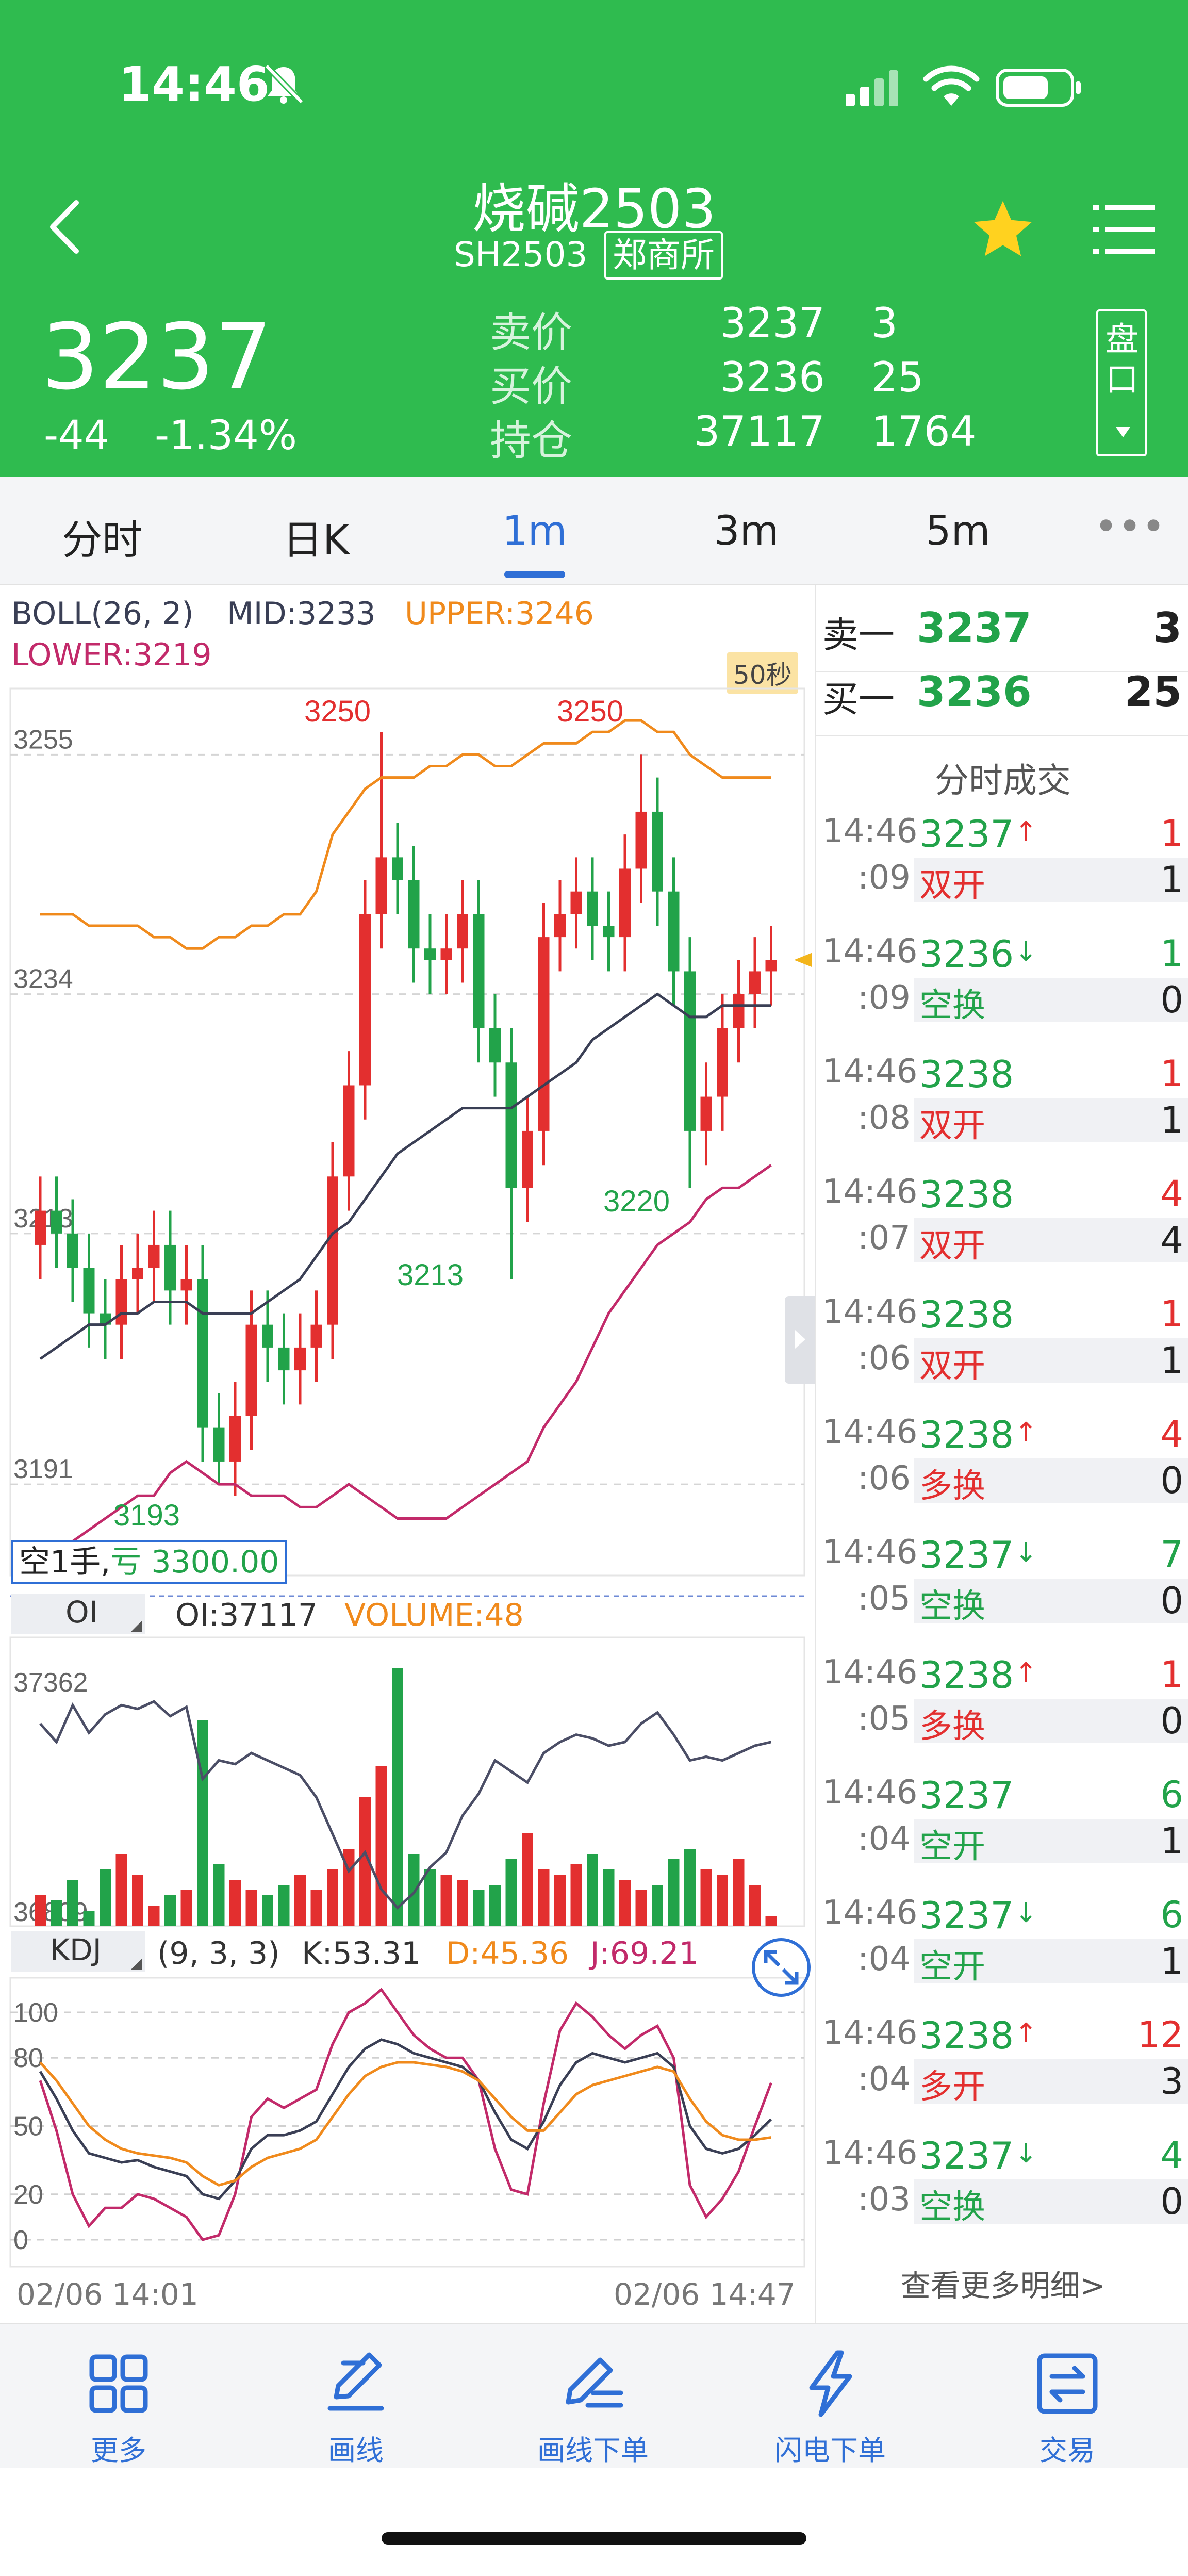 This screenshot has width=1188, height=2576. I want to click on tab-intraday: 分时, so click(102, 540).